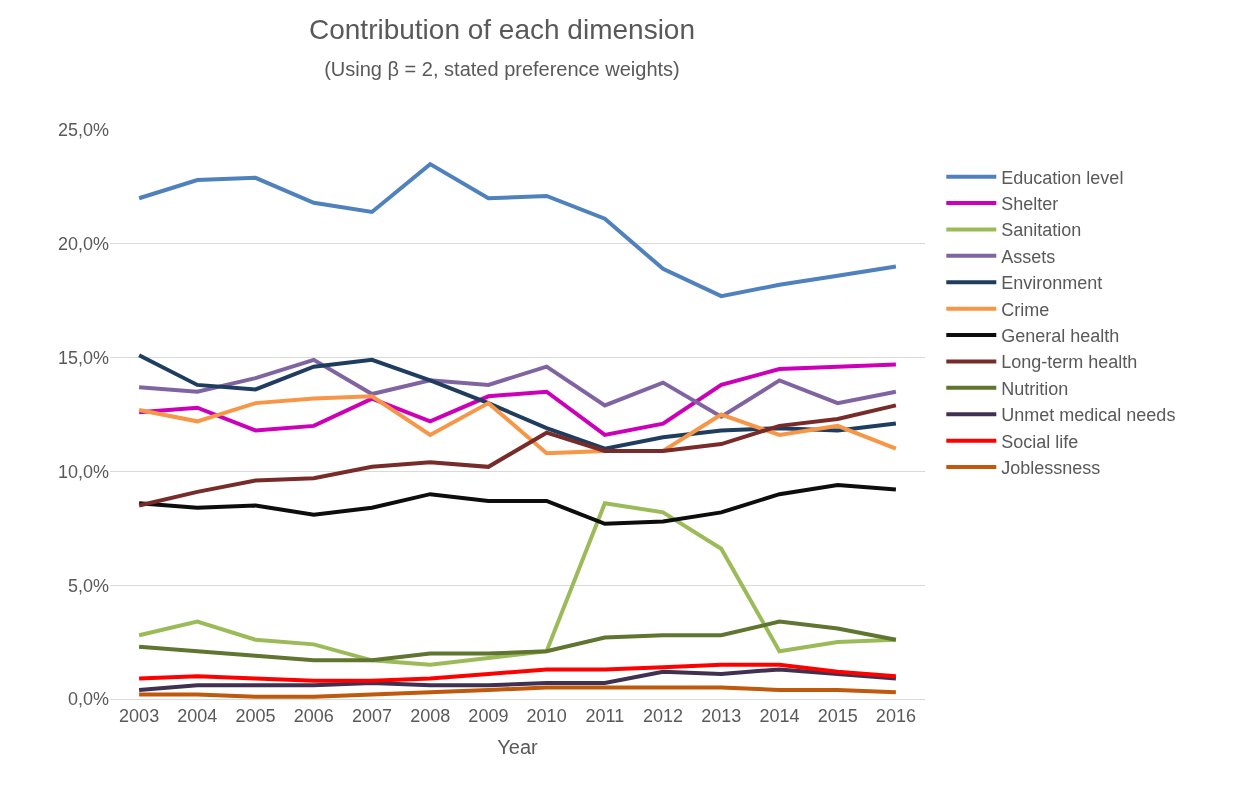  I want to click on legend-label: Environment, so click(1052, 283).